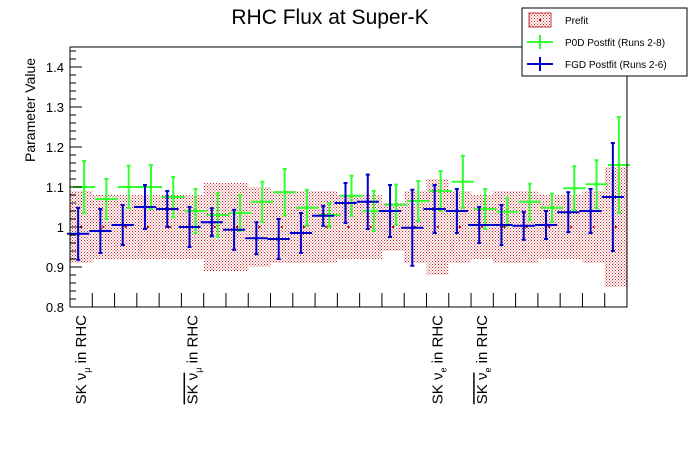 The height and width of the screenshot is (472, 696). I want to click on y-axis-label: Parameter Value, so click(30, 110).